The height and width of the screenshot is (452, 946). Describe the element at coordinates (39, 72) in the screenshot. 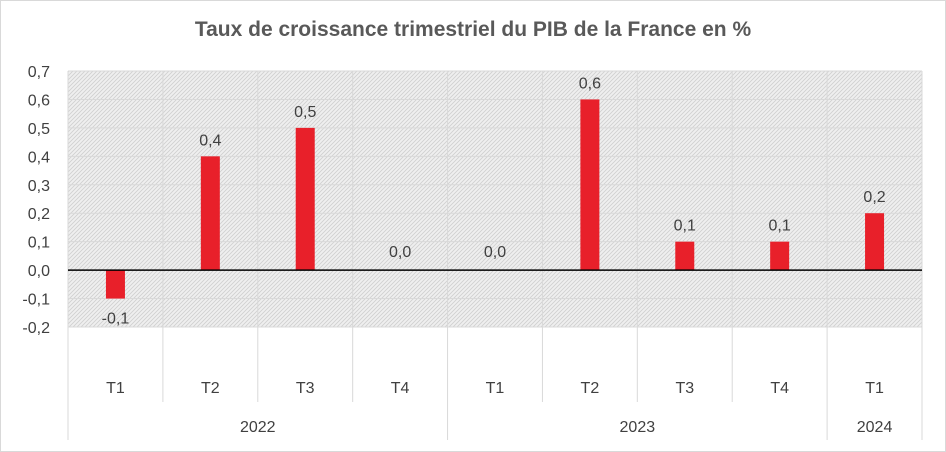

I see `y-tick-label: 0,7` at that location.